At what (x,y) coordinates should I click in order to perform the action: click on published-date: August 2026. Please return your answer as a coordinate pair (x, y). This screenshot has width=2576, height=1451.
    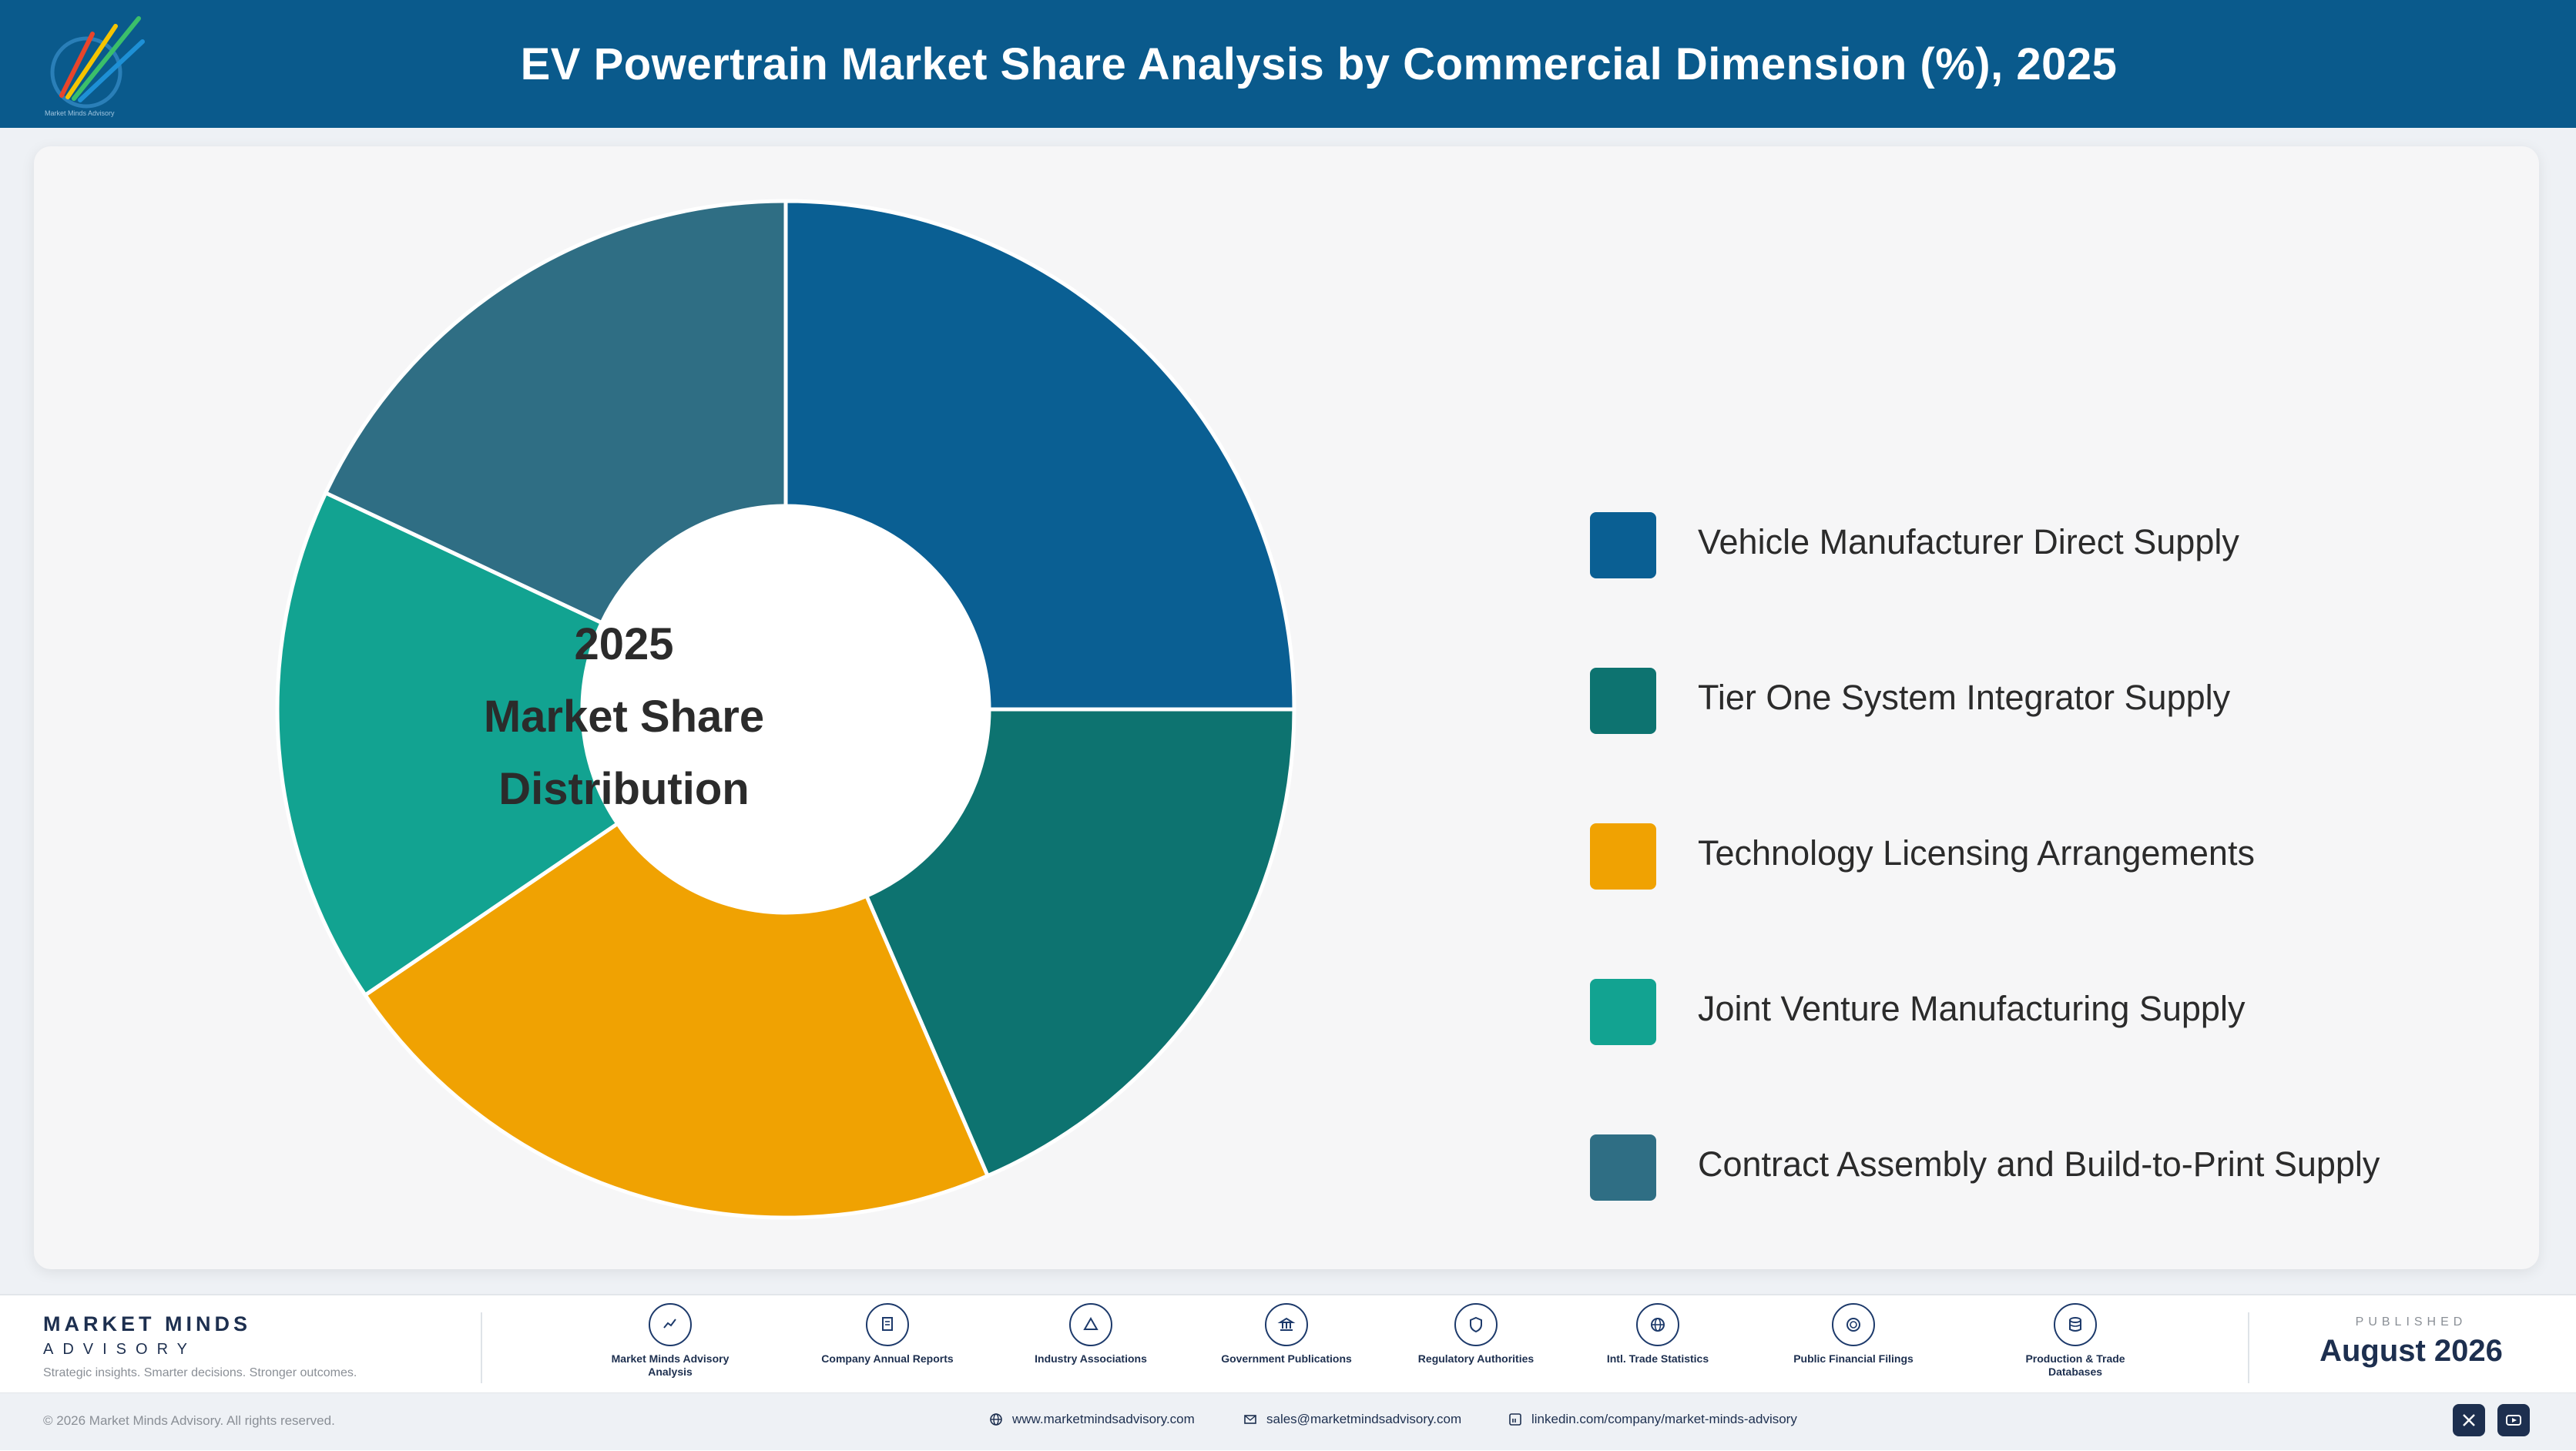
    Looking at the image, I should click on (2411, 1351).